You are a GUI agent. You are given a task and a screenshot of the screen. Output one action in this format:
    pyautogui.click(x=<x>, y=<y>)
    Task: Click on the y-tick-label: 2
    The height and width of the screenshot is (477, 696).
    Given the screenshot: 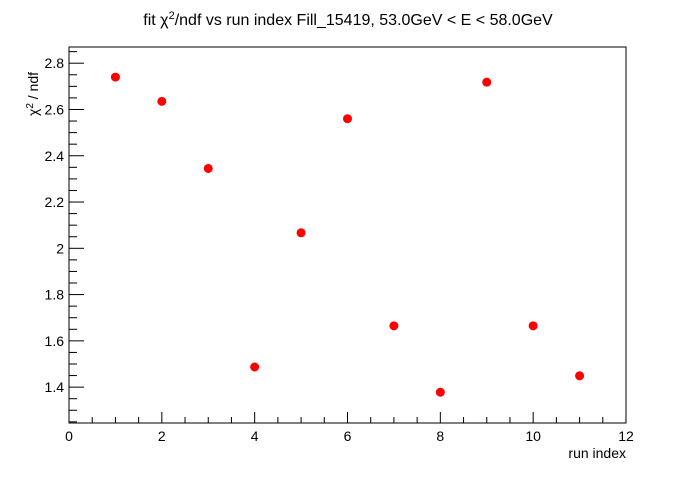 What is the action you would take?
    pyautogui.click(x=60, y=248)
    